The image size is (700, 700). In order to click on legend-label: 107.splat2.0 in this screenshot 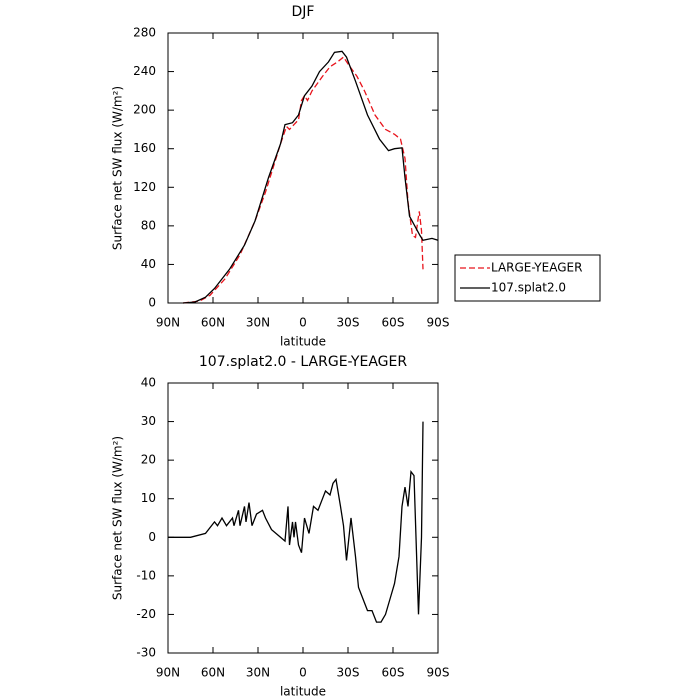, I will do `click(528, 288)`.